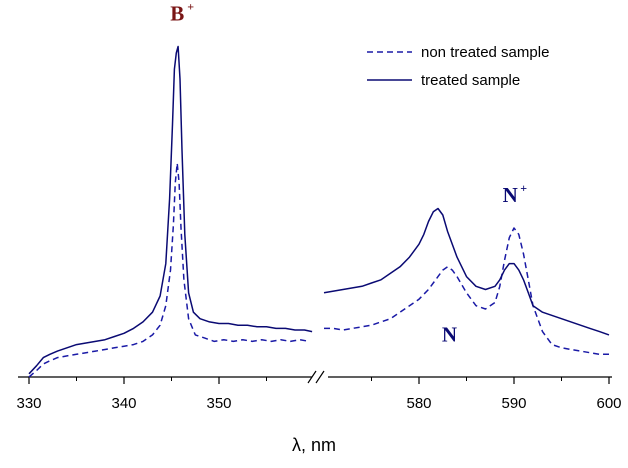  What do you see at coordinates (28, 403) in the screenshot?
I see `x-tick-label: 330` at bounding box center [28, 403].